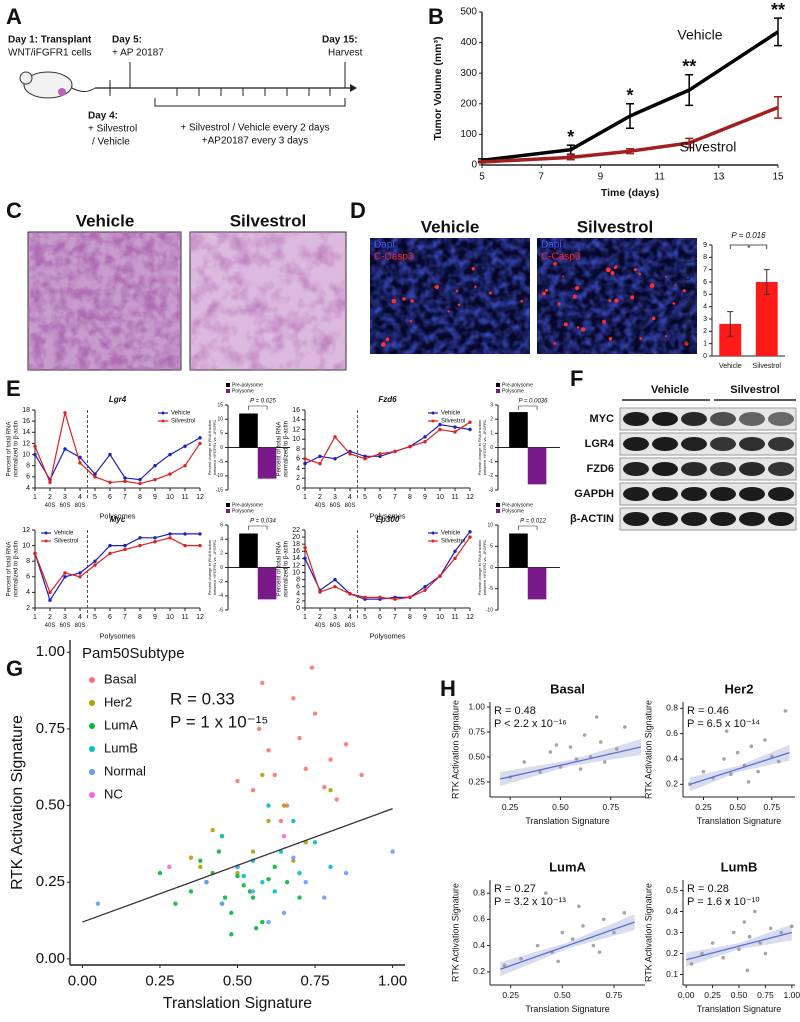  I want to click on chart-title: LumA, so click(567, 866).